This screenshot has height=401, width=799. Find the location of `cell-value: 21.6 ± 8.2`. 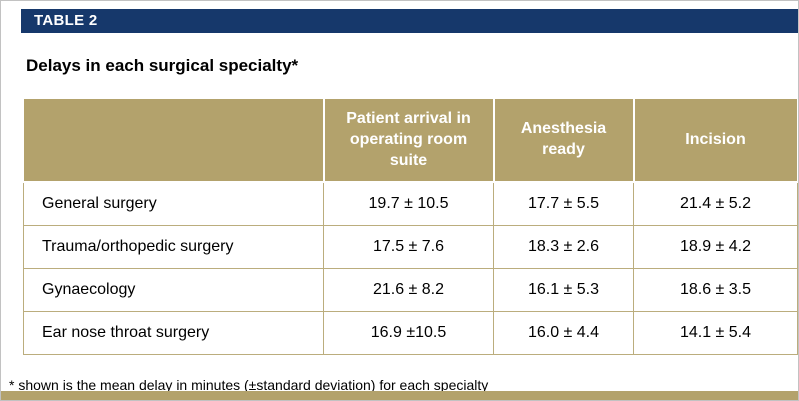

cell-value: 21.6 ± 8.2 is located at coordinates (408, 289).